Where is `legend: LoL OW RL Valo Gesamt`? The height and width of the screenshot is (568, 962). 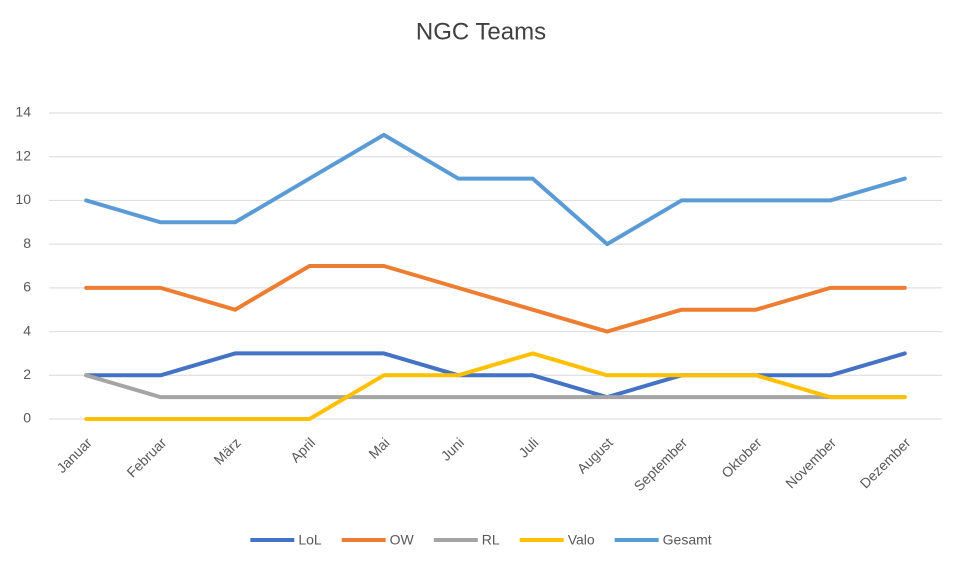 legend: LoL OW RL Valo Gesamt is located at coordinates (481, 540).